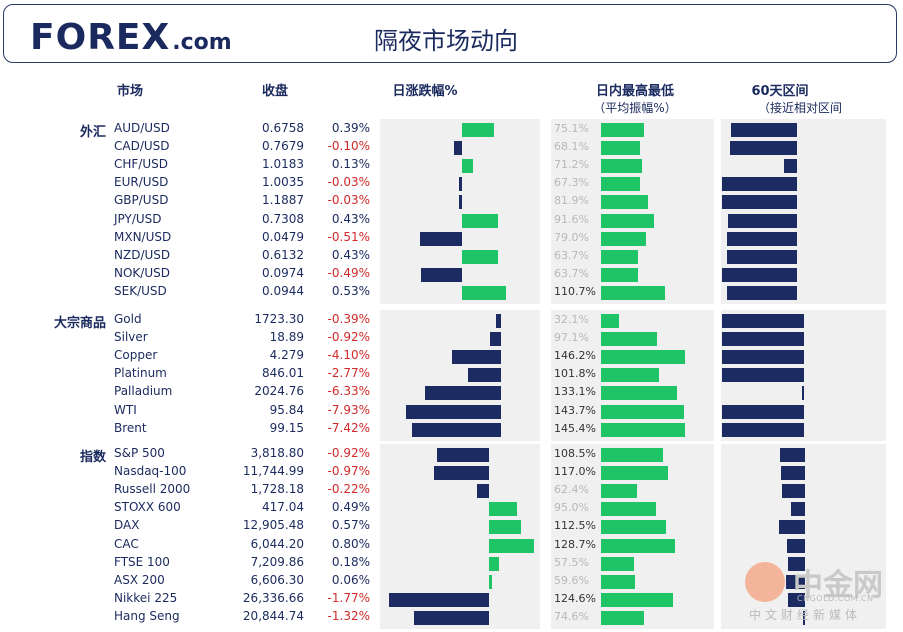 The height and width of the screenshot is (632, 903). Describe the element at coordinates (348, 489) in the screenshot. I see `row-change: -0.22%` at that location.